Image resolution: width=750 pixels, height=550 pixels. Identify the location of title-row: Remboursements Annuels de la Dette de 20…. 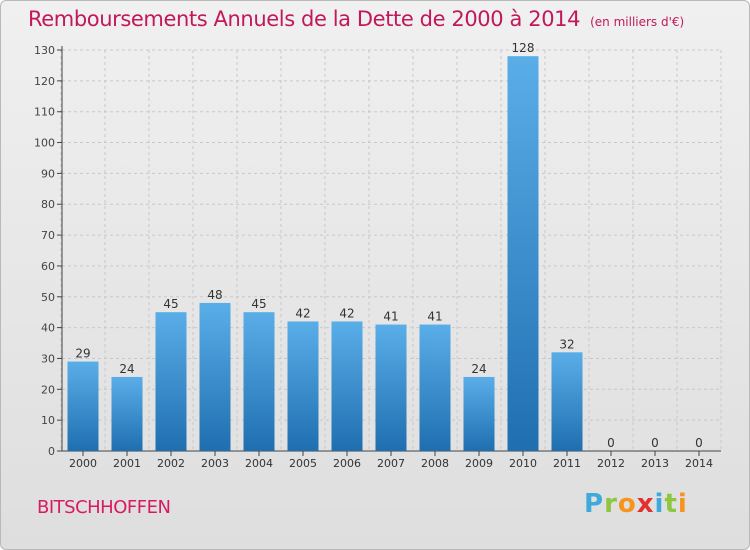
(356, 19).